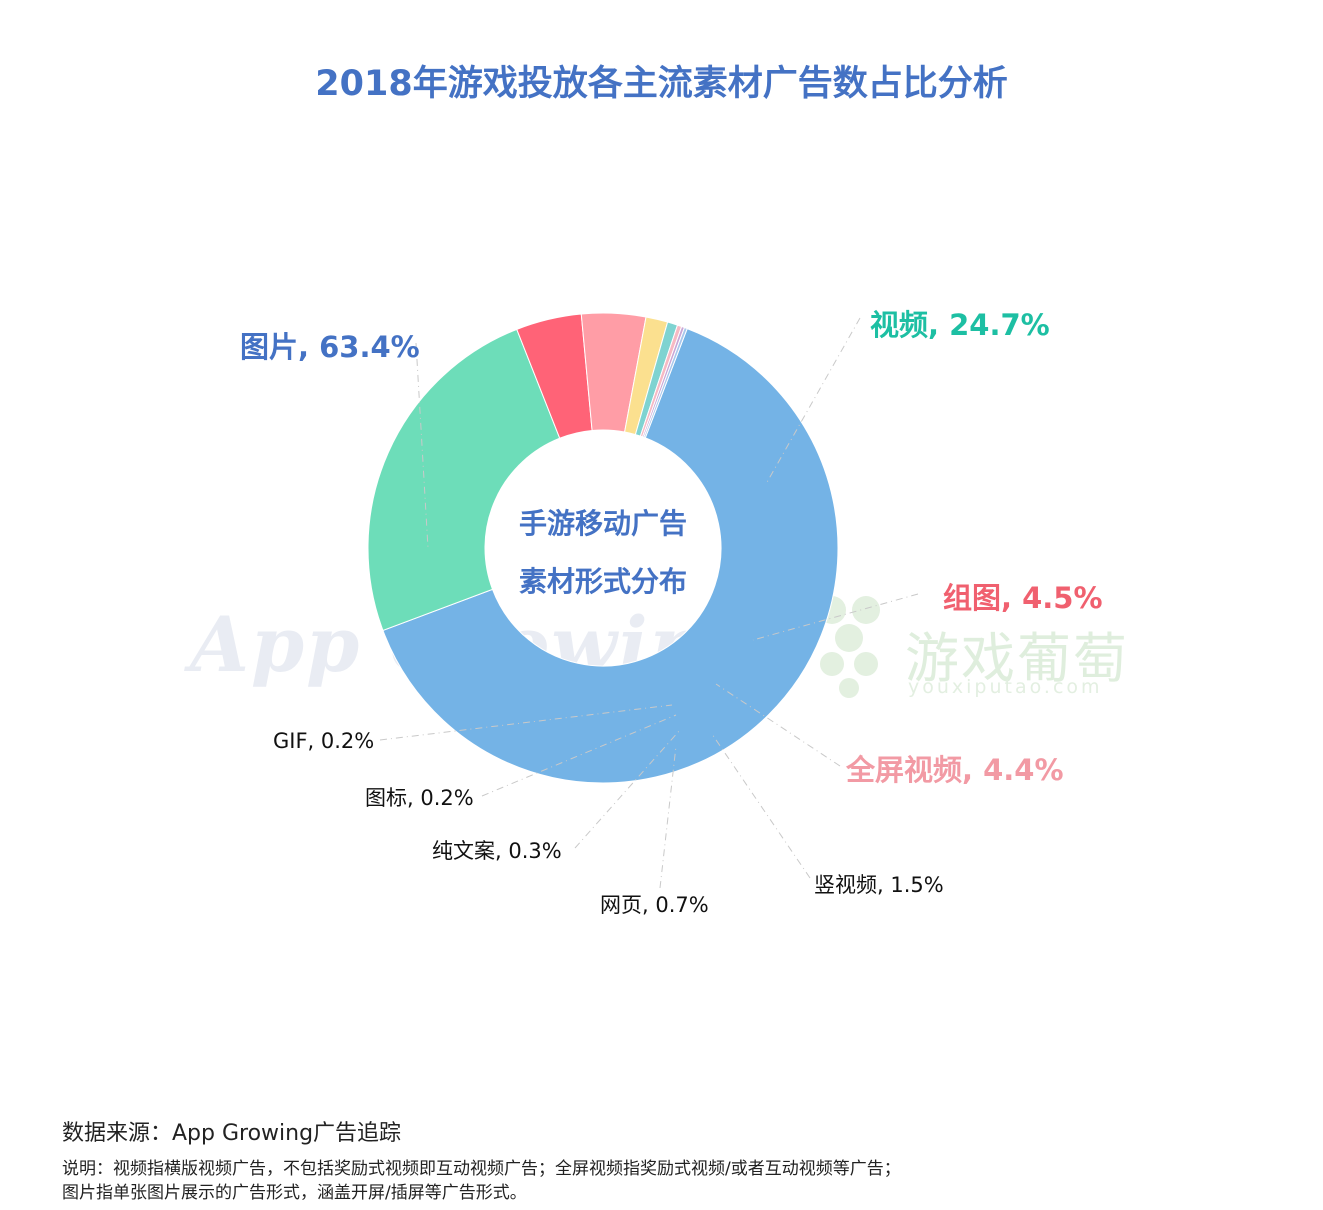  What do you see at coordinates (835, 617) in the screenshot?
I see `leader-line-组图` at bounding box center [835, 617].